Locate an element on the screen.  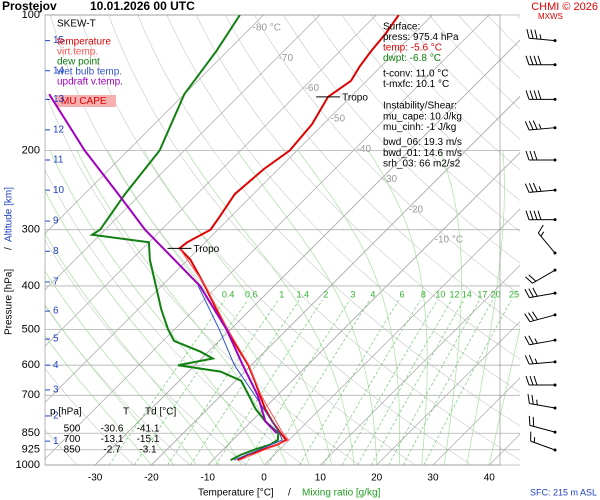
surface-info: t-mxfc: 10.1 °C is located at coordinates (416, 84).